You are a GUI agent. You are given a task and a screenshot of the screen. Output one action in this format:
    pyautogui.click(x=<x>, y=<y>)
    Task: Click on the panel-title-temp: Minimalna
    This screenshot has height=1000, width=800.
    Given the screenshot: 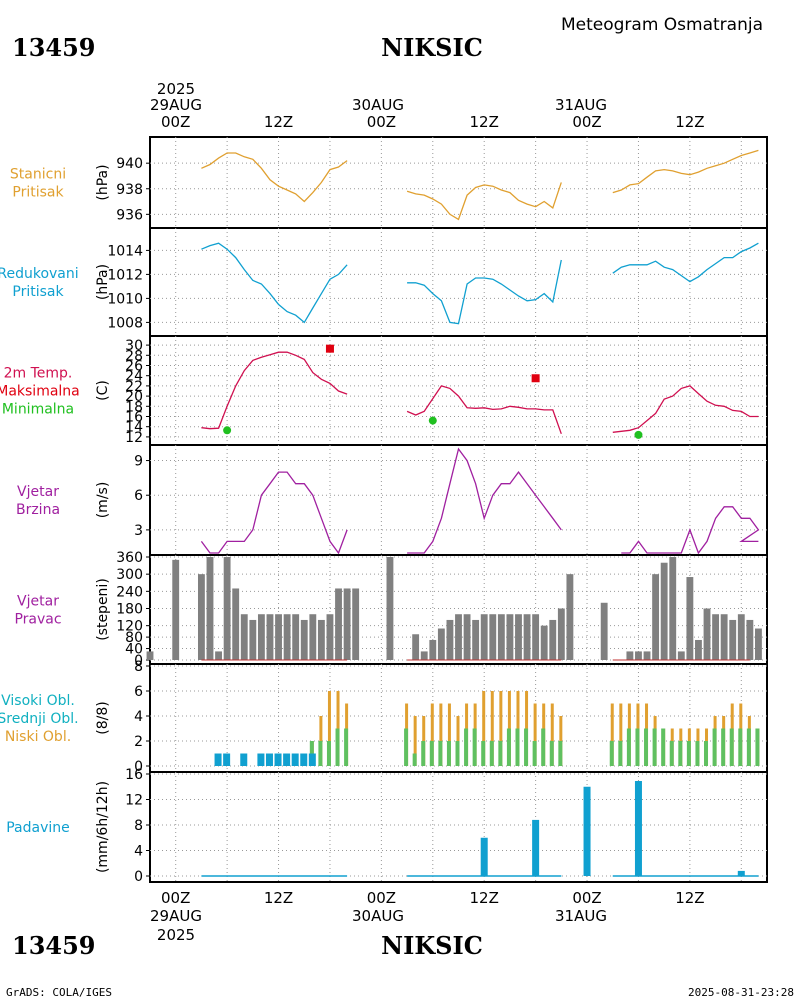 What is the action you would take?
    pyautogui.click(x=38, y=410)
    